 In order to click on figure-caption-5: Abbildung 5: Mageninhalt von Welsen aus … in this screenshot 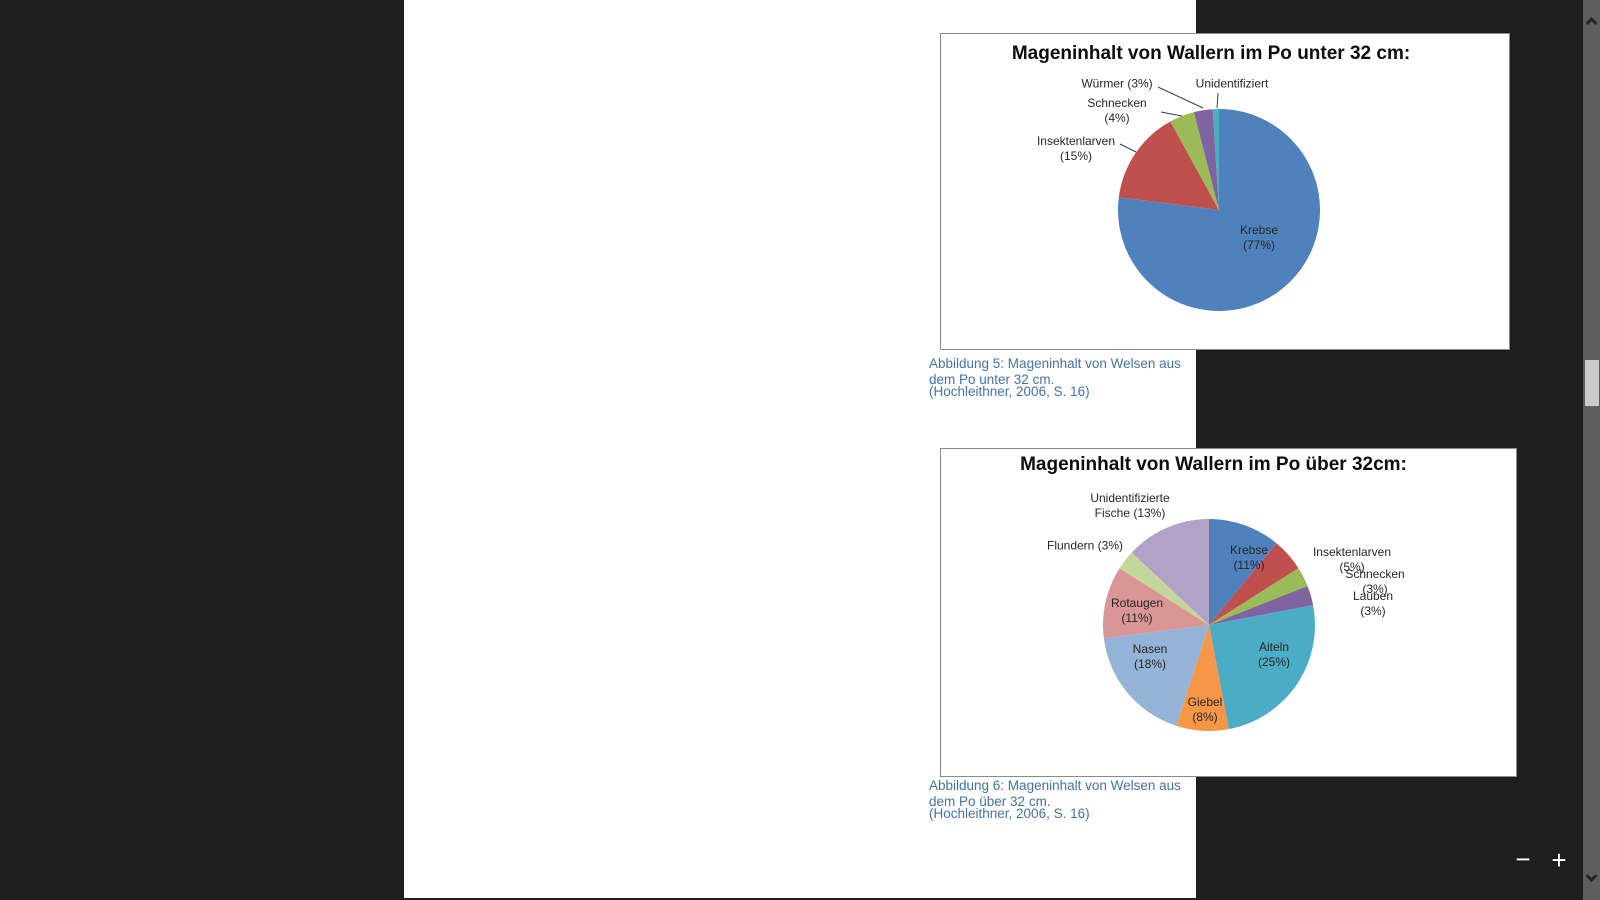, I will do `click(1055, 371)`.